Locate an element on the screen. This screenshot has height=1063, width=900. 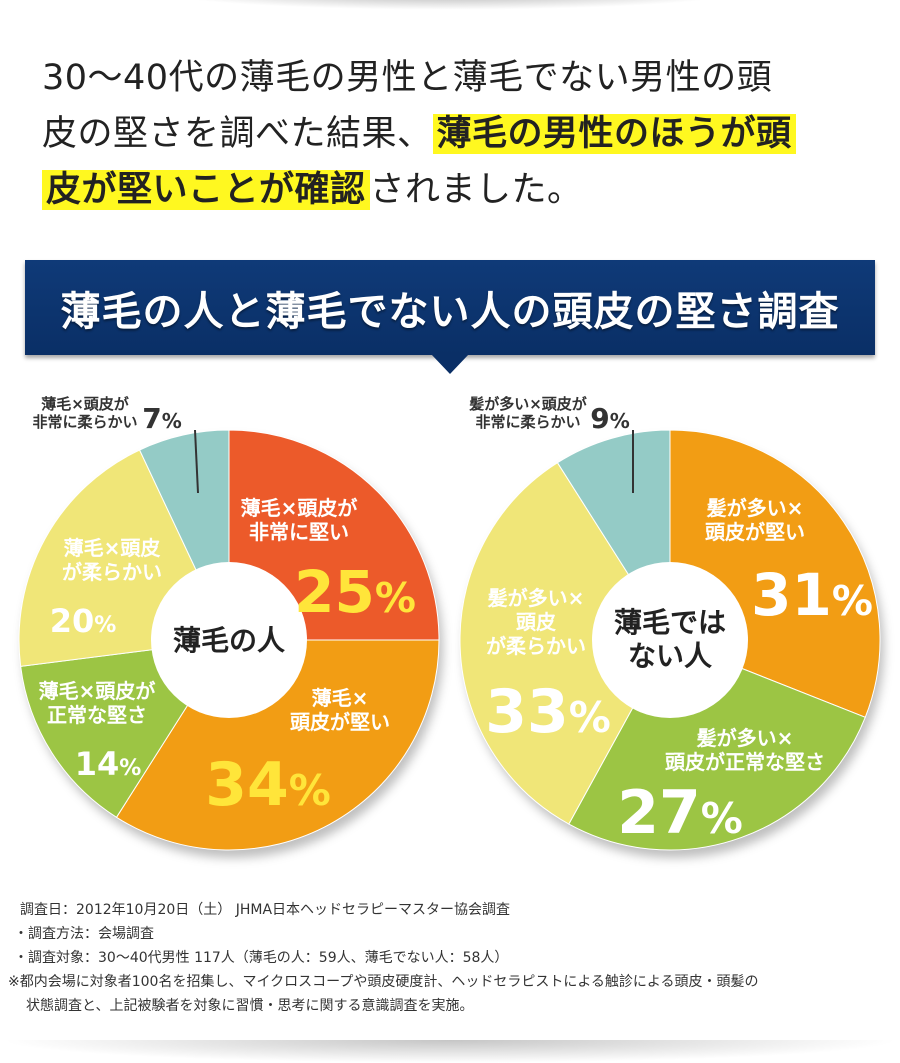
survey-banner: 薄毛の人と薄毛でない人の頭皮の堅さ調査 is located at coordinates (450, 307).